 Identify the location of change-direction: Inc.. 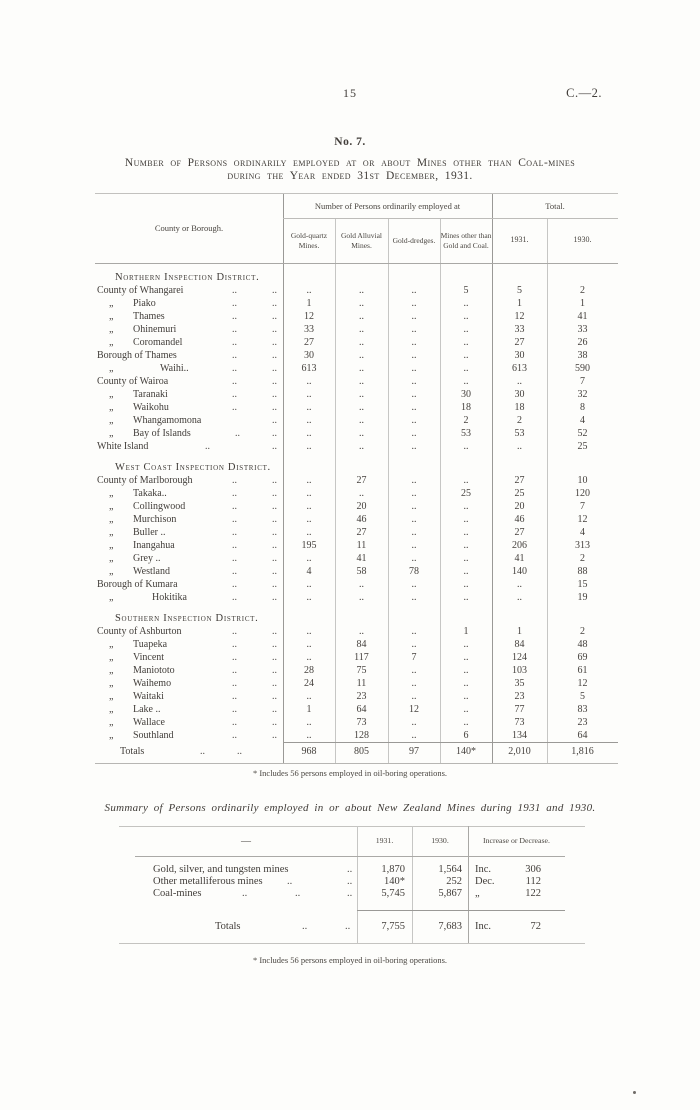
(483, 869).